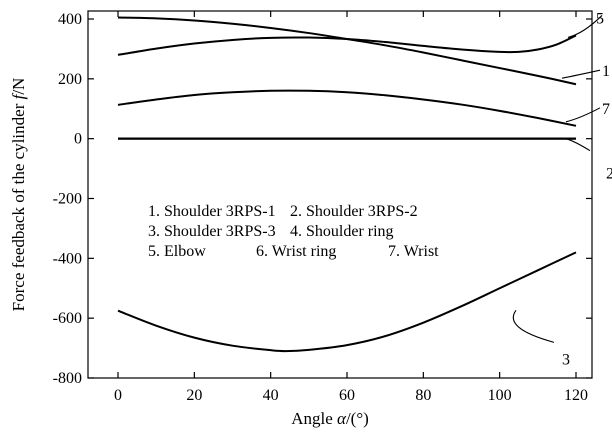 This screenshot has width=612, height=434. Describe the element at coordinates (67, 199) in the screenshot. I see `y-tick-label: -200` at that location.